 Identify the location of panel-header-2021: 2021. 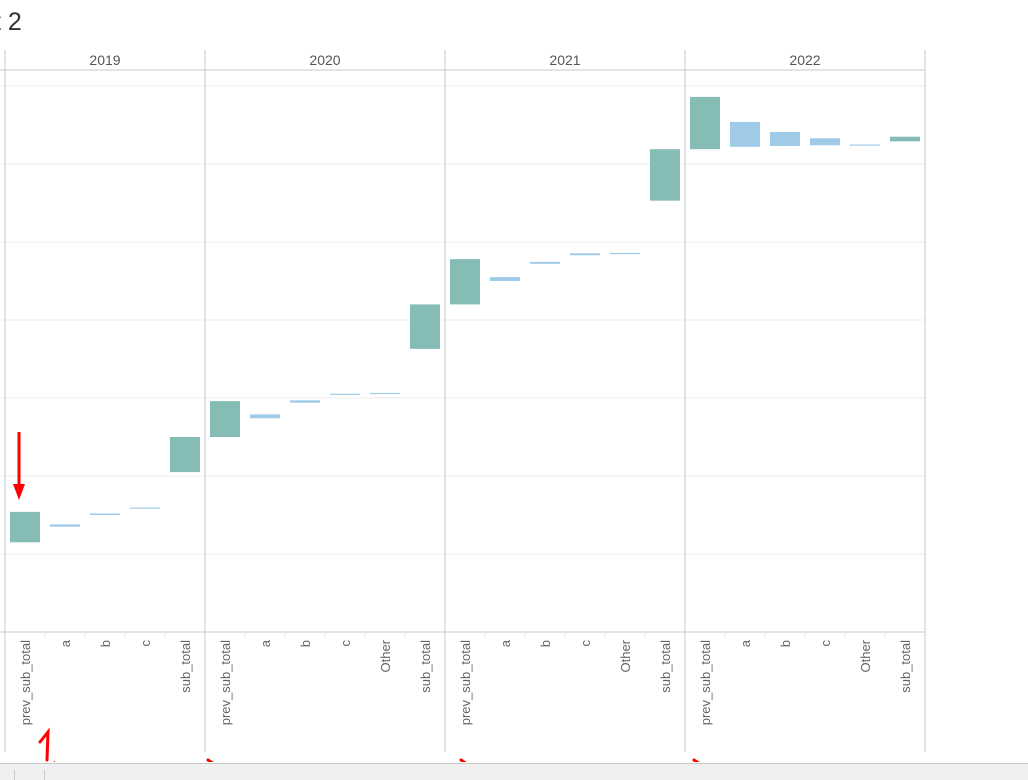
(564, 60).